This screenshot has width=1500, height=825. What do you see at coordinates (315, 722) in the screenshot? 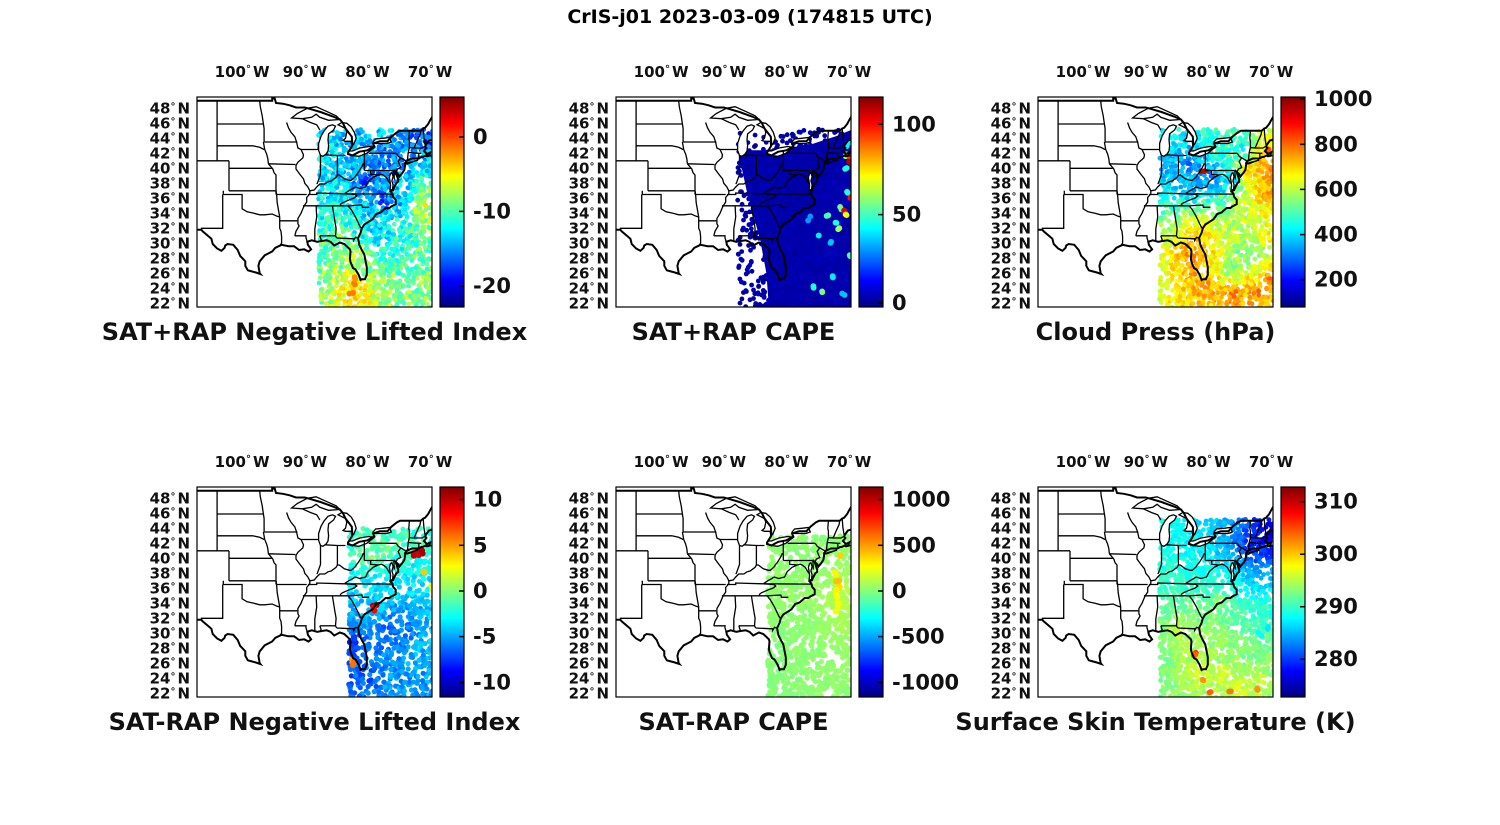
I see `panel-title: SAT-RAP Negative Lifted Index` at bounding box center [315, 722].